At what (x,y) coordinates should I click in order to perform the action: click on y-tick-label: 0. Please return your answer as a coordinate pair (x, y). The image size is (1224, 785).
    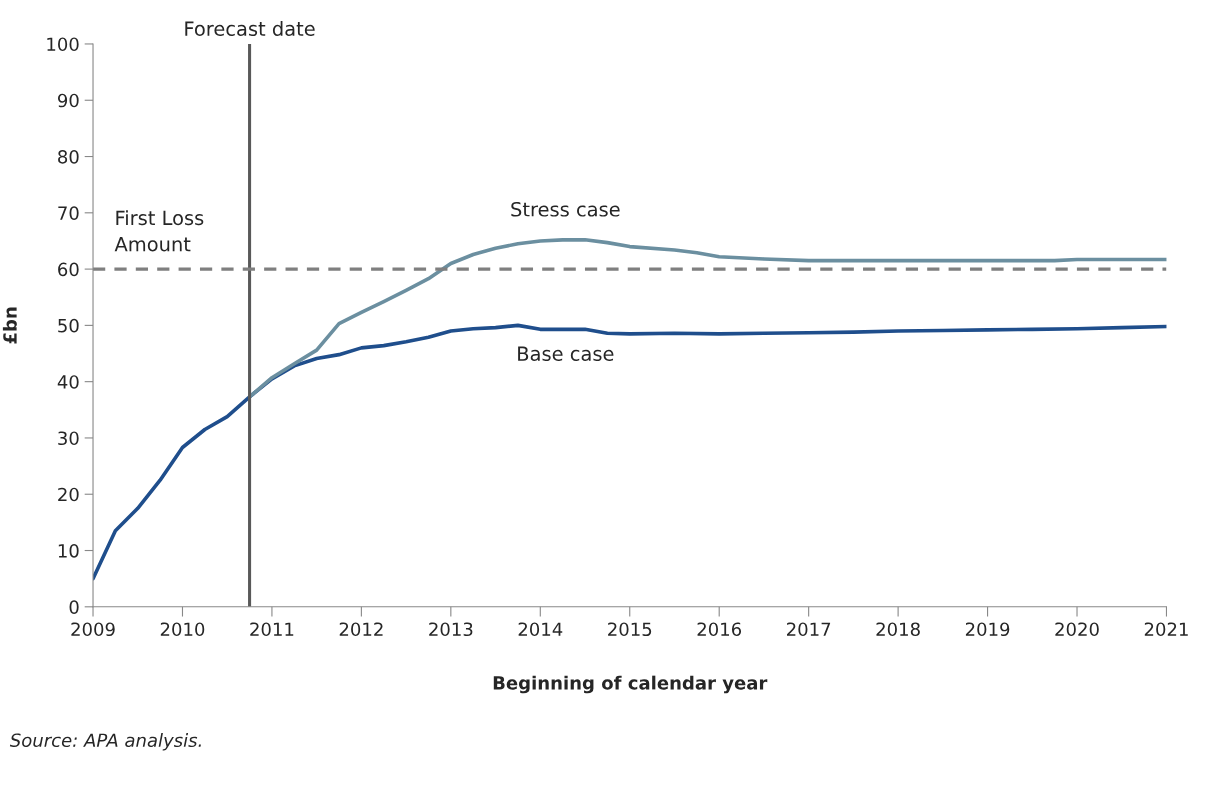
    Looking at the image, I should click on (74, 607).